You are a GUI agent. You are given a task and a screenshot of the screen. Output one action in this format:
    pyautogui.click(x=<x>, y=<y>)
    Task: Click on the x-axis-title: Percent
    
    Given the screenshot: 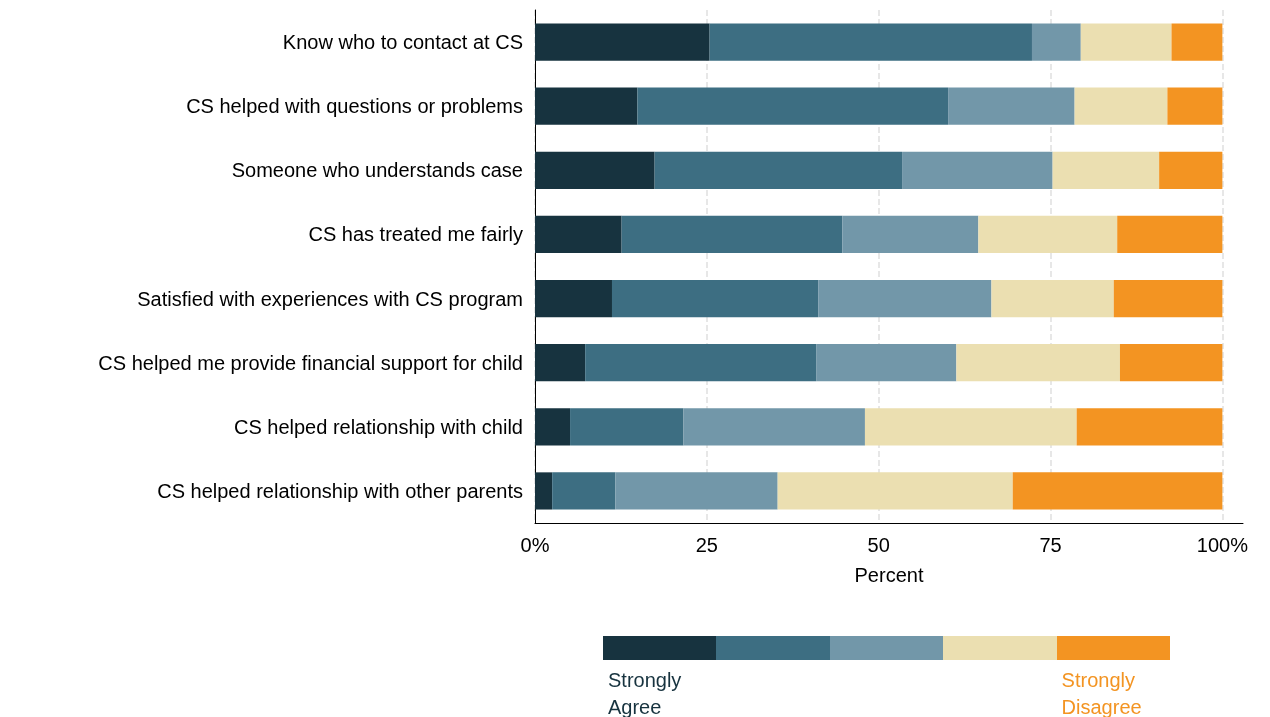 What is the action you would take?
    pyautogui.click(x=889, y=575)
    